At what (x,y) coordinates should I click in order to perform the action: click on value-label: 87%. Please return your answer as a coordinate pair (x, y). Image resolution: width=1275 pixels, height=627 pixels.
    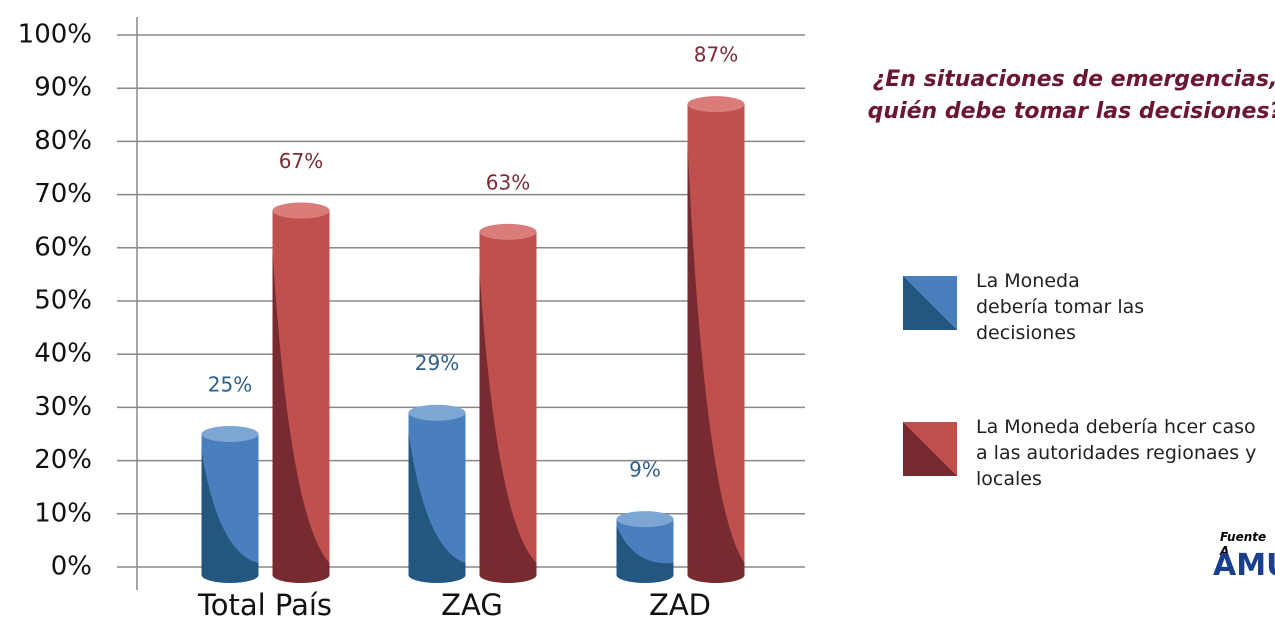
    Looking at the image, I should click on (716, 55).